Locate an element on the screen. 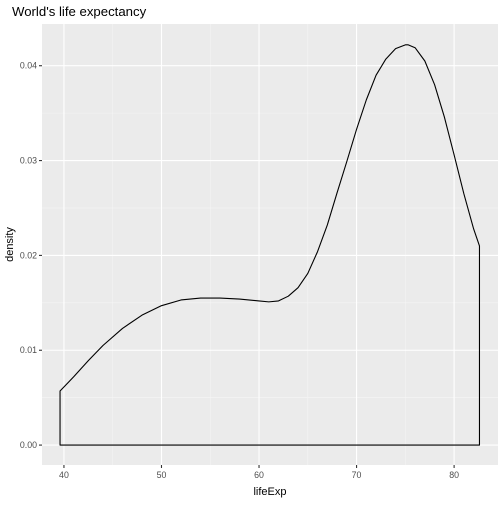 Image resolution: width=504 pixels, height=509 pixels. x-tick-label: 40 is located at coordinates (64, 475).